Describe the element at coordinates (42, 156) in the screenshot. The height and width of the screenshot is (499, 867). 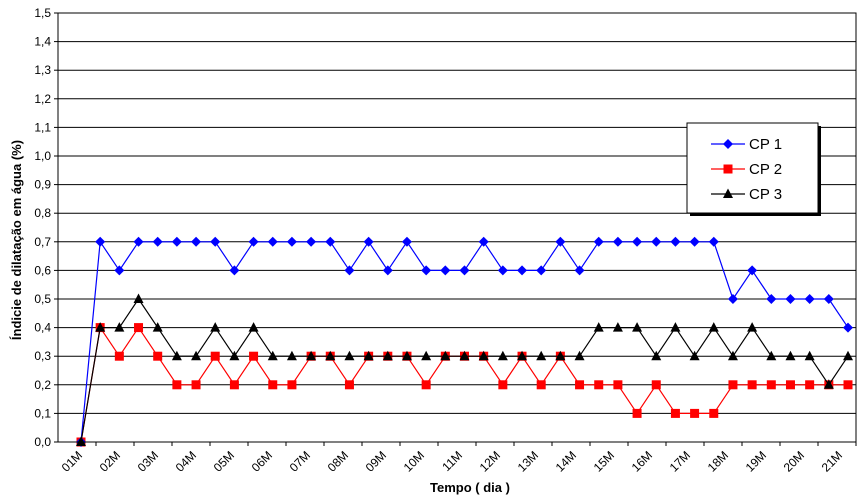
I see `y-tick-label: 1,0` at that location.